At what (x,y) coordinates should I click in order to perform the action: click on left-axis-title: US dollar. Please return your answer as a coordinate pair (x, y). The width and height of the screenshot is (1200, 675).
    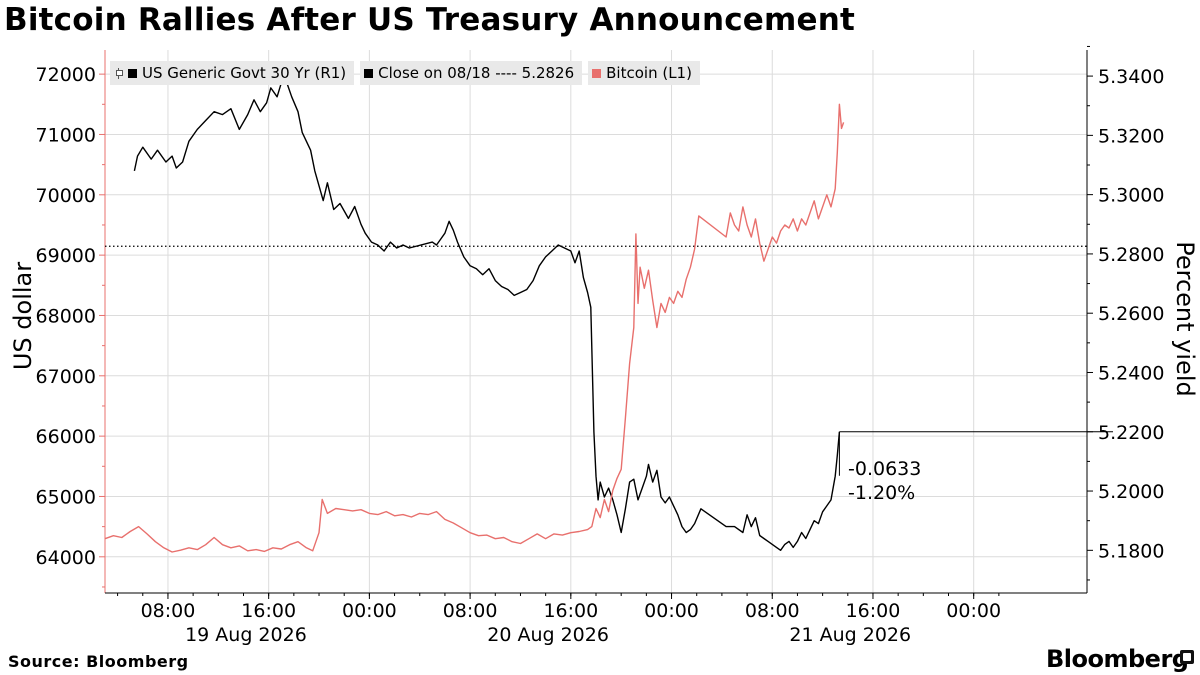
    Looking at the image, I should click on (23, 316).